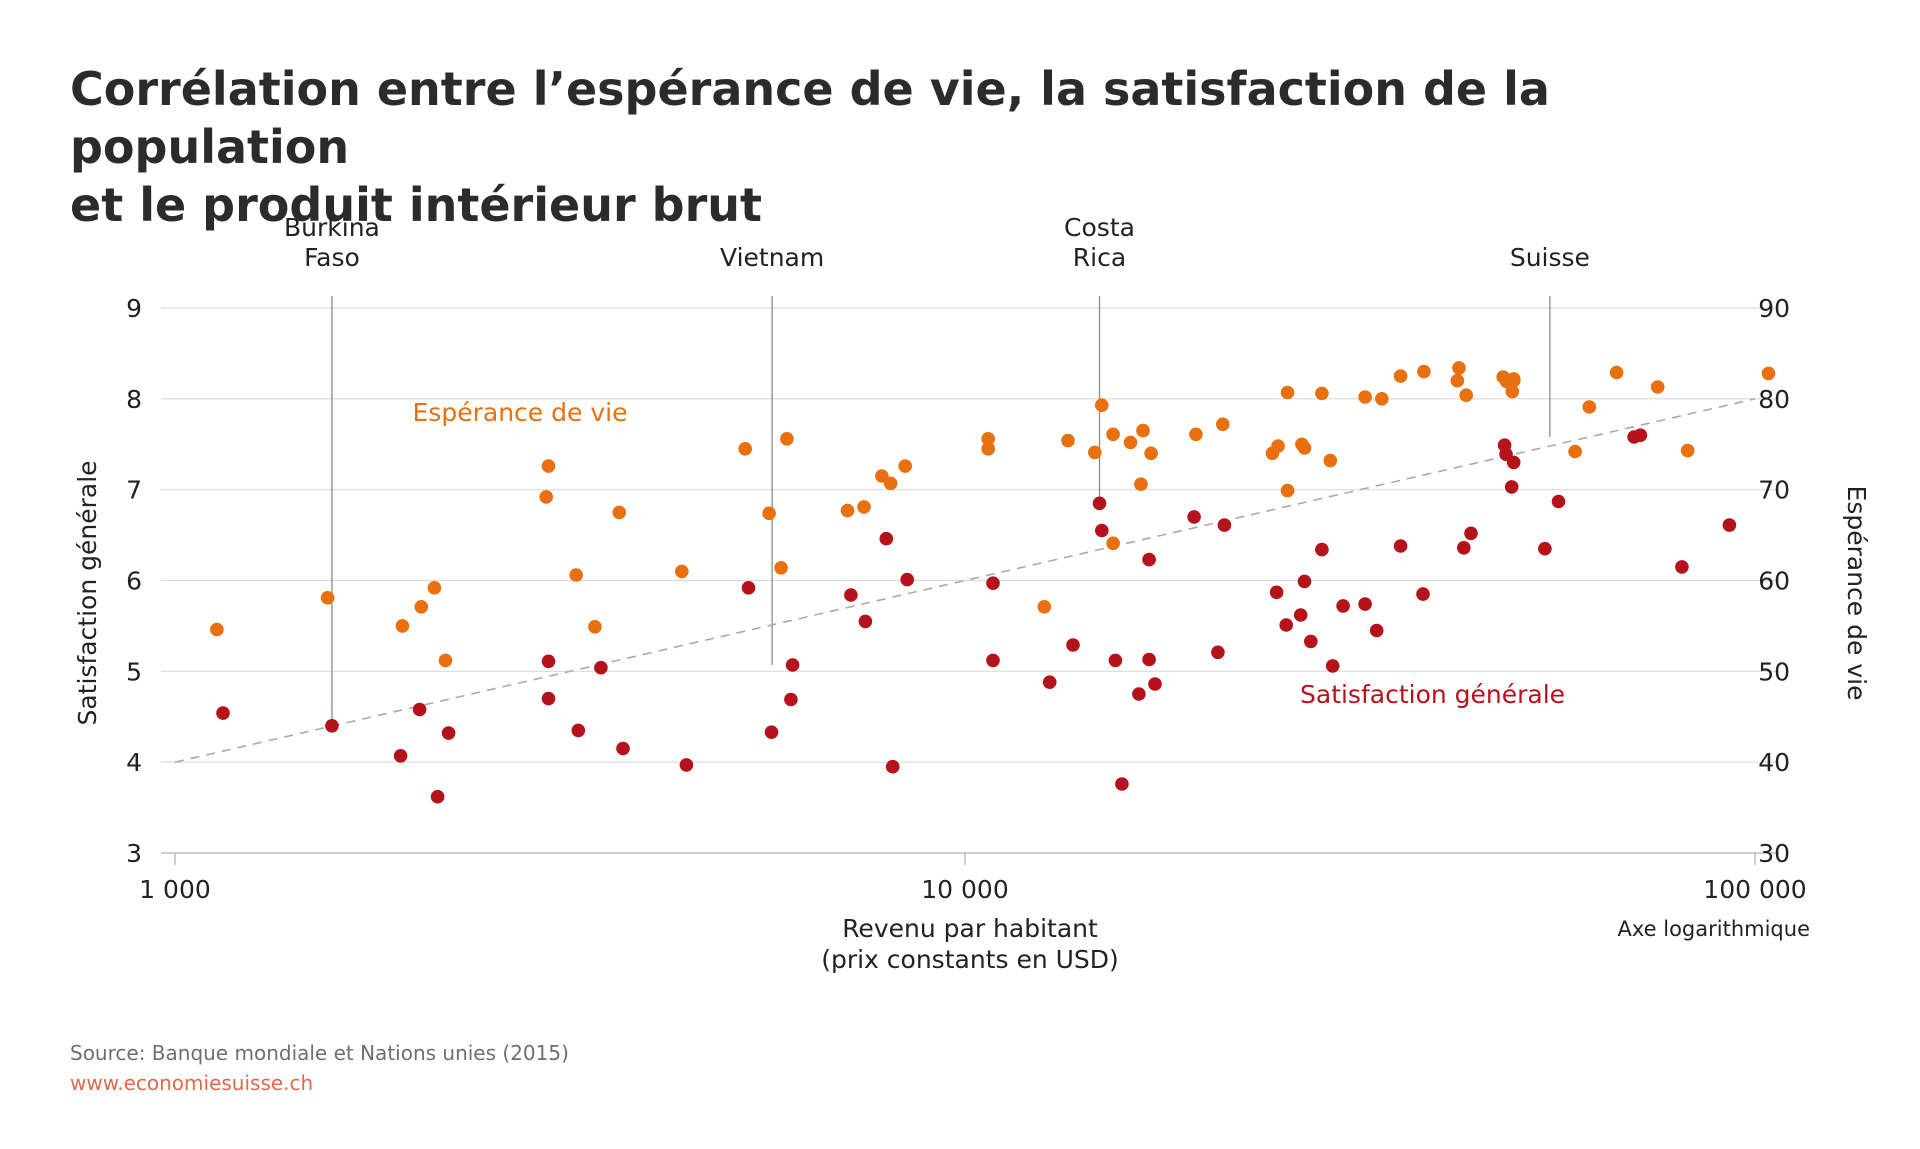 The image size is (1920, 1149). I want to click on annotation-label: Costa, so click(1099, 227).